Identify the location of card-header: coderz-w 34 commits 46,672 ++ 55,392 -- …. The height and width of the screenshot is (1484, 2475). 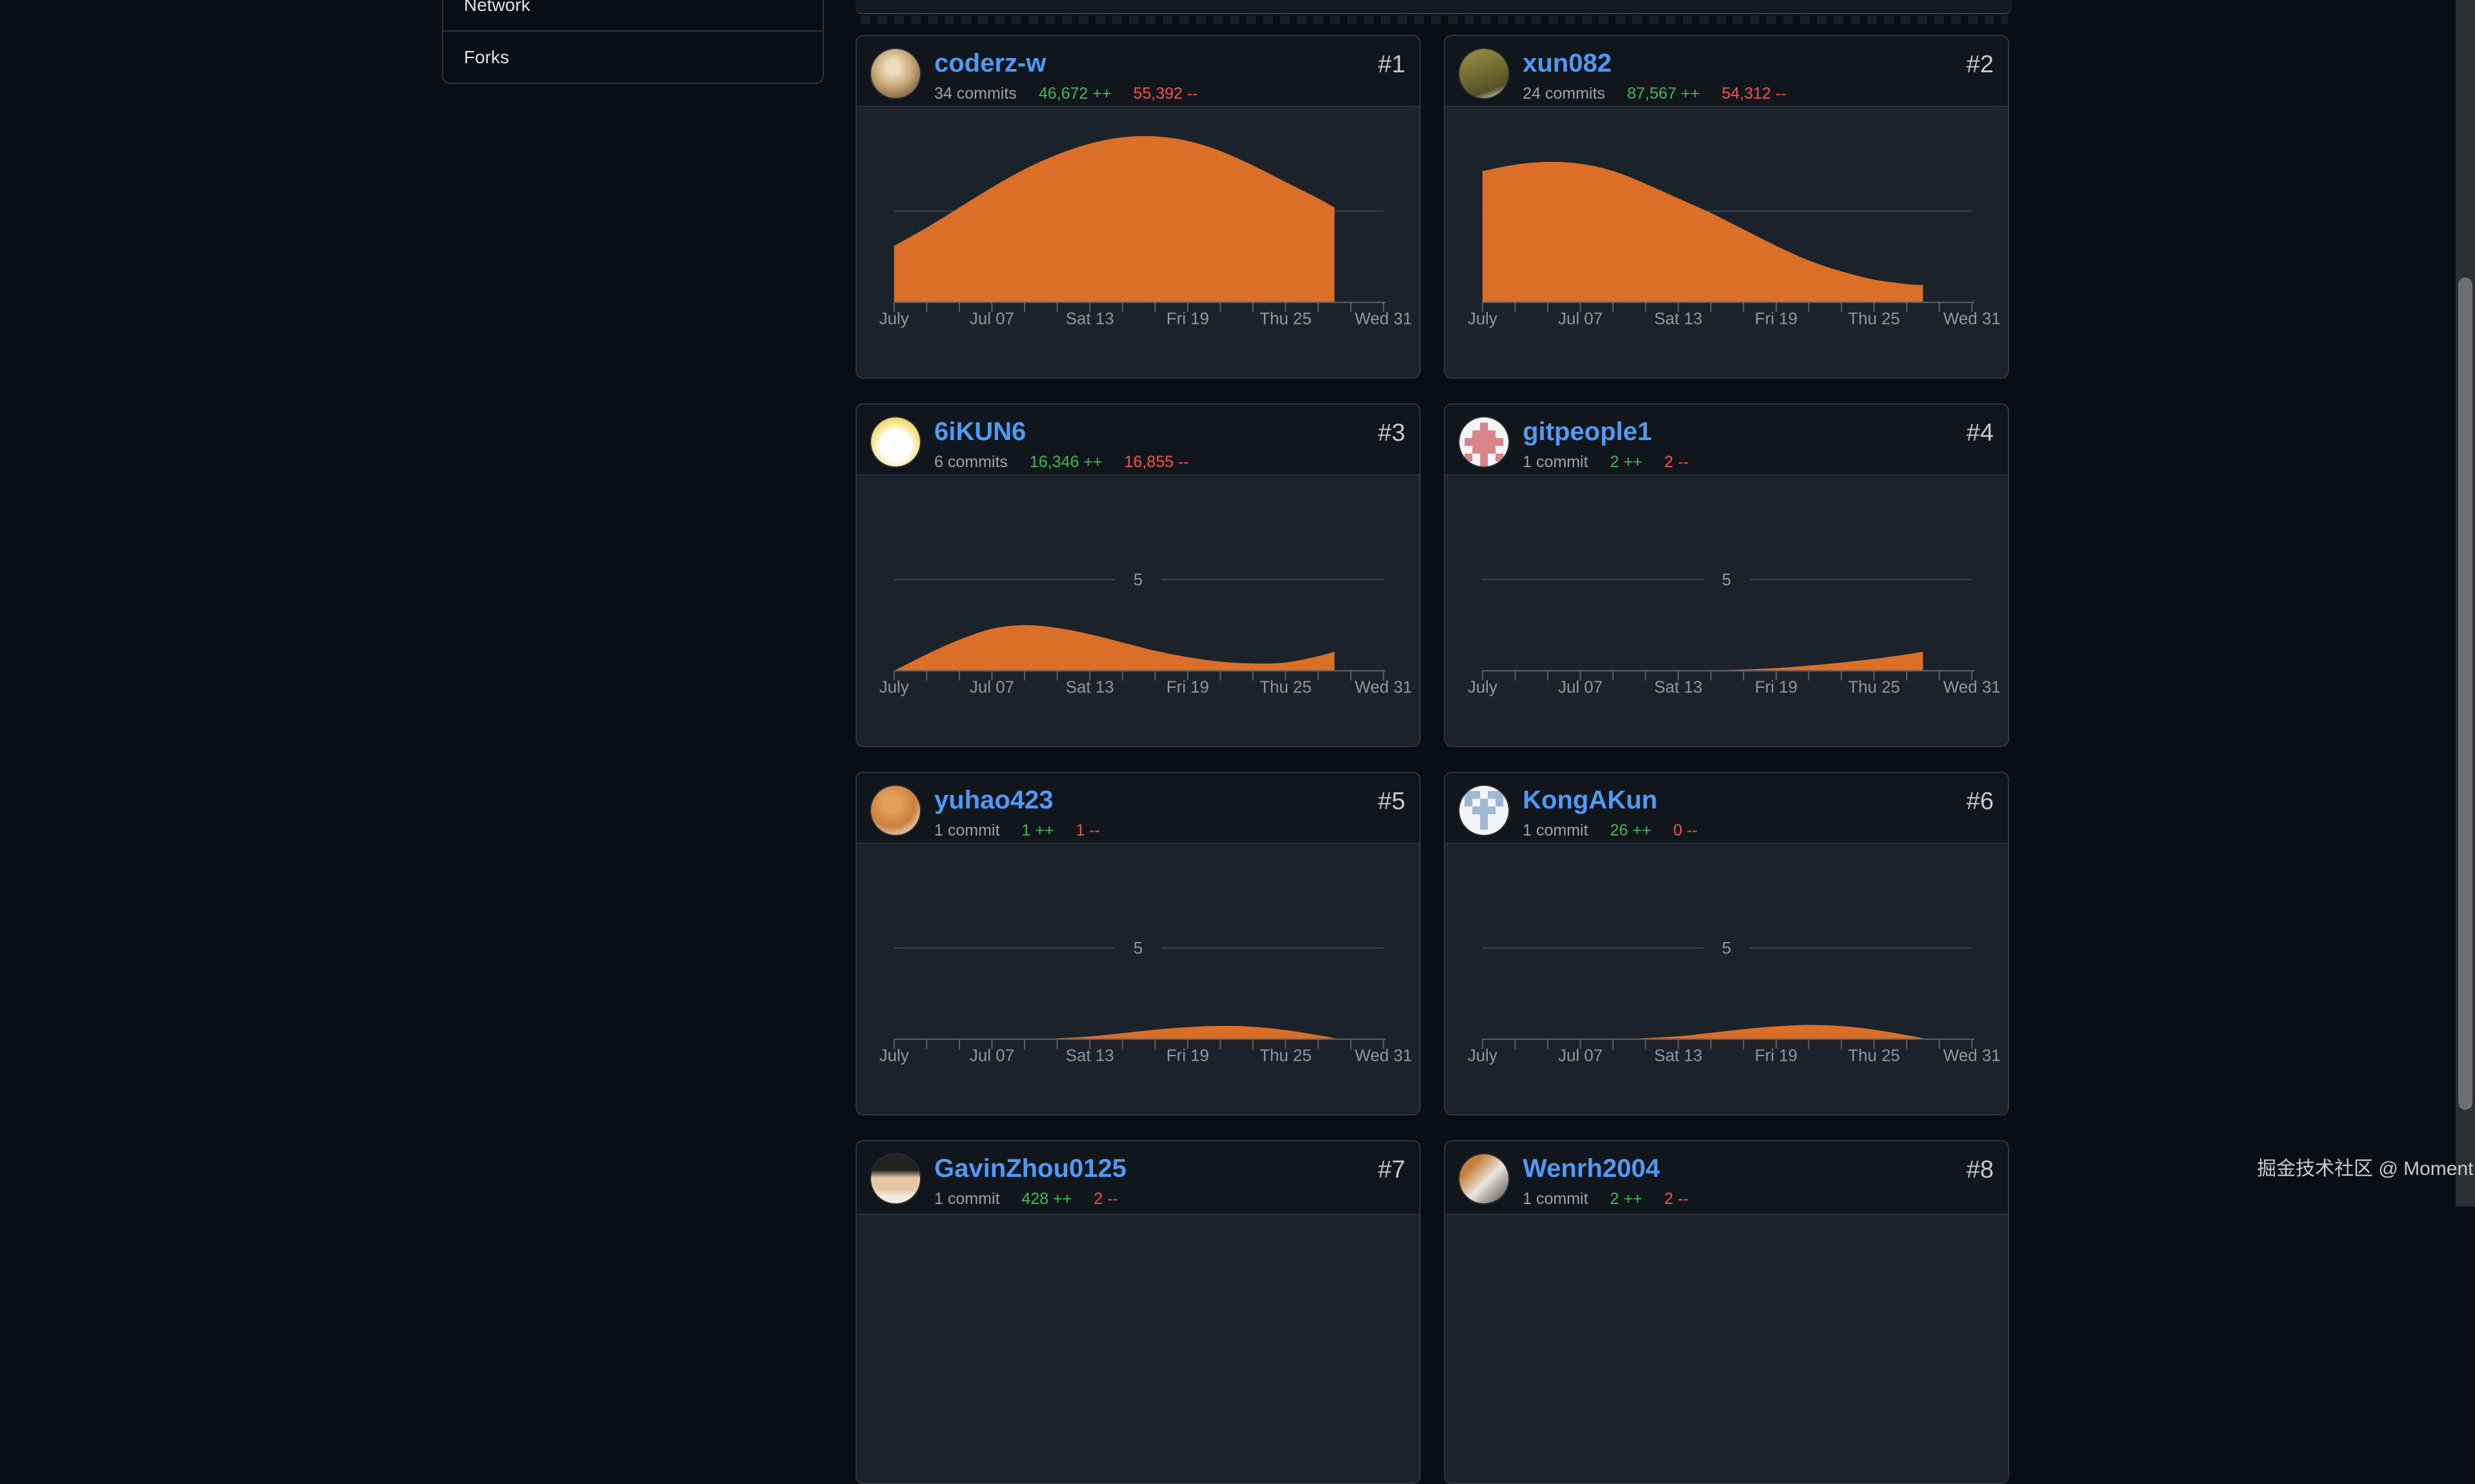
(1138, 71).